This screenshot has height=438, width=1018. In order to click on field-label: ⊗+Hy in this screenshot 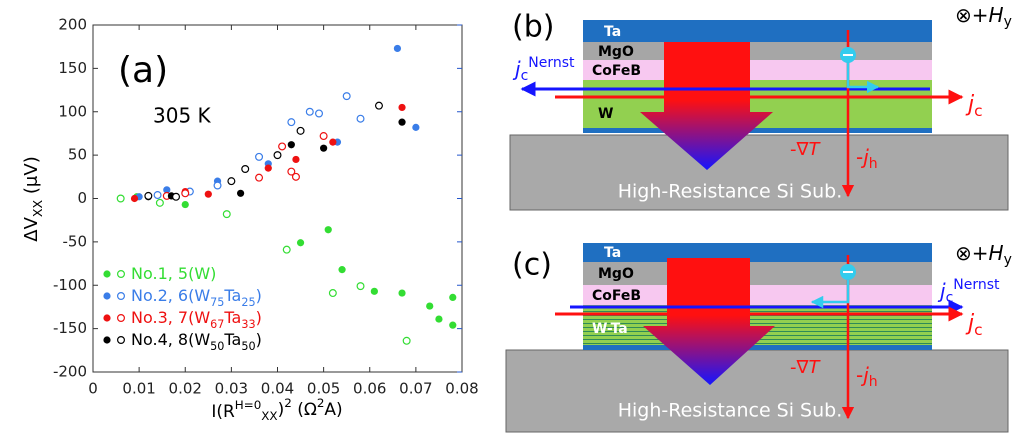, I will do `click(983, 255)`.